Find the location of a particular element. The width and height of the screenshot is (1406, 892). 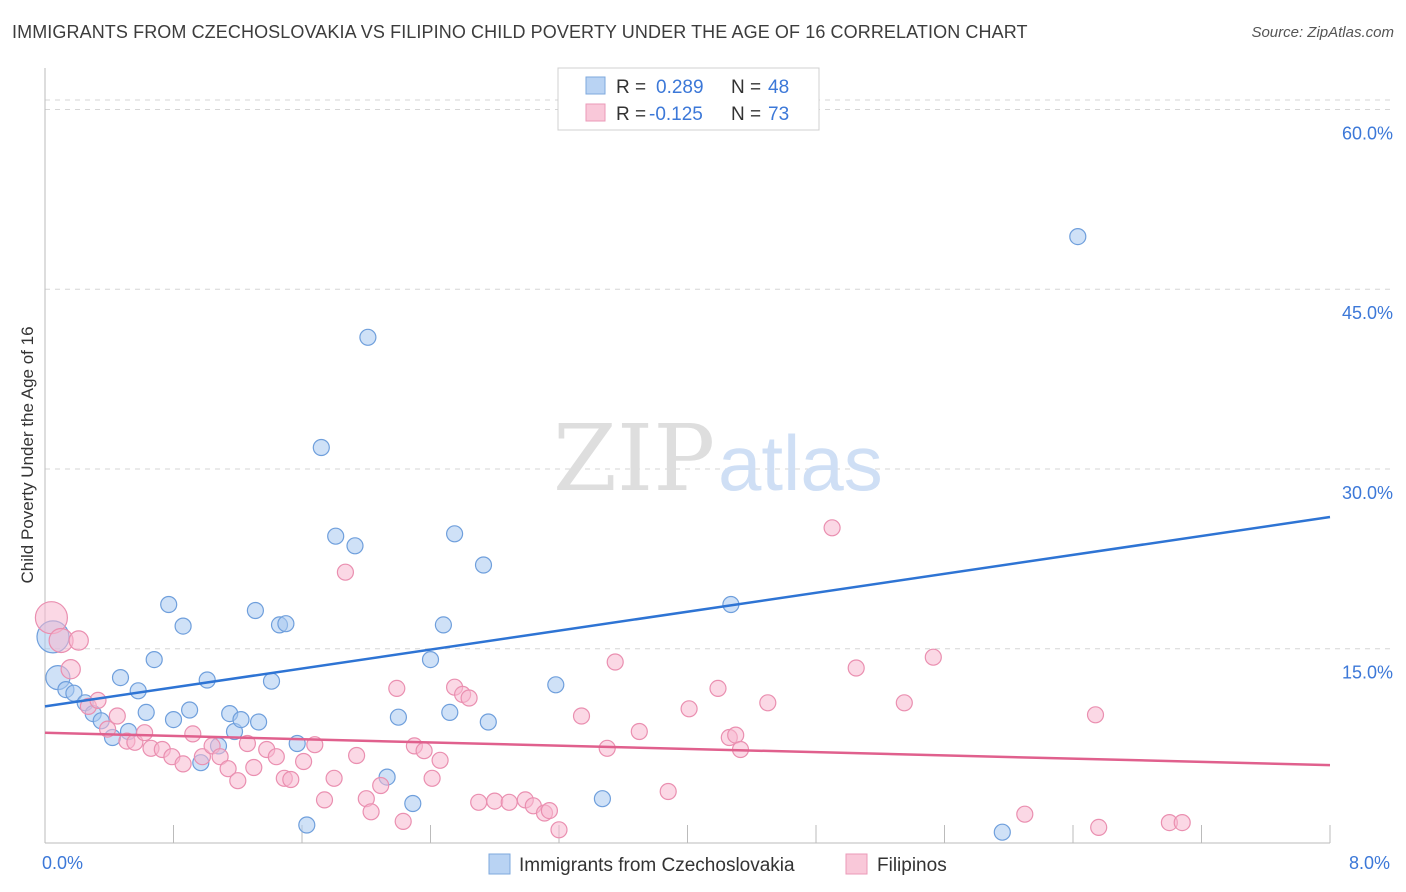

legend-n-value-2: 73 is located at coordinates (778, 114).